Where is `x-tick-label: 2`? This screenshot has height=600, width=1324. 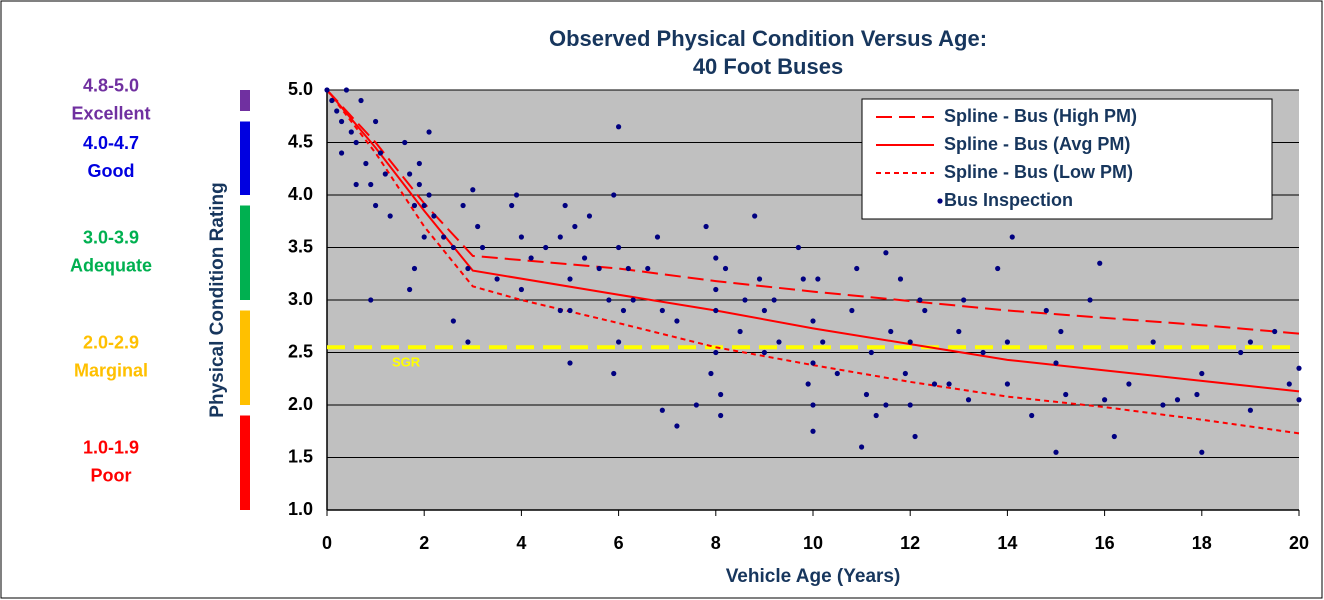
x-tick-label: 2 is located at coordinates (424, 543).